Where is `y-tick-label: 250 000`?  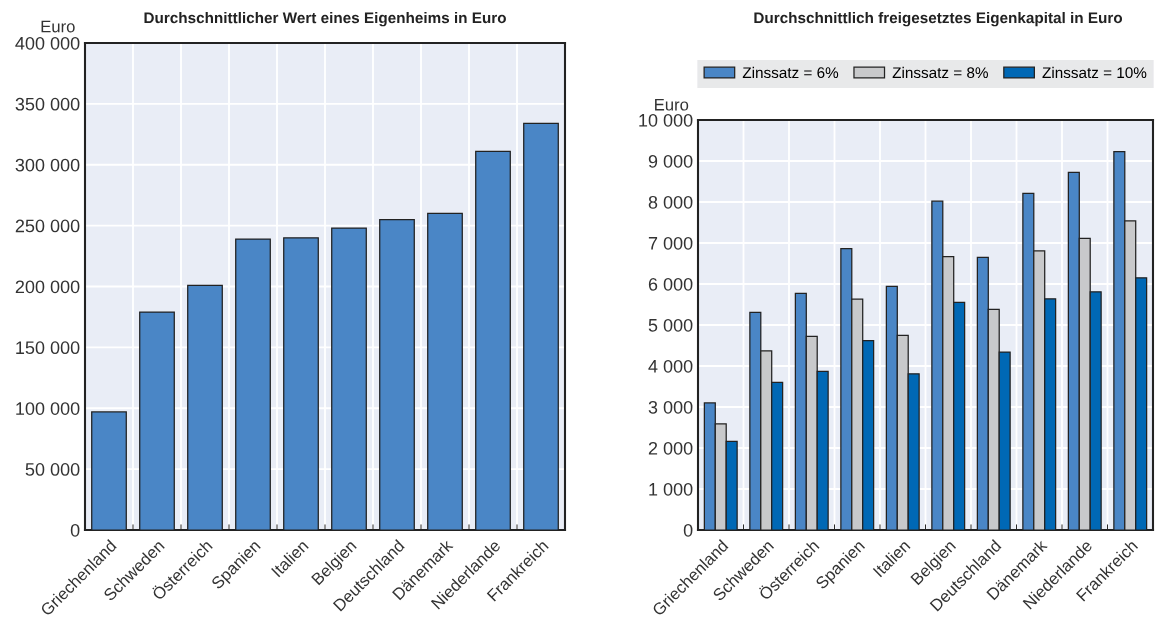 y-tick-label: 250 000 is located at coordinates (47, 226).